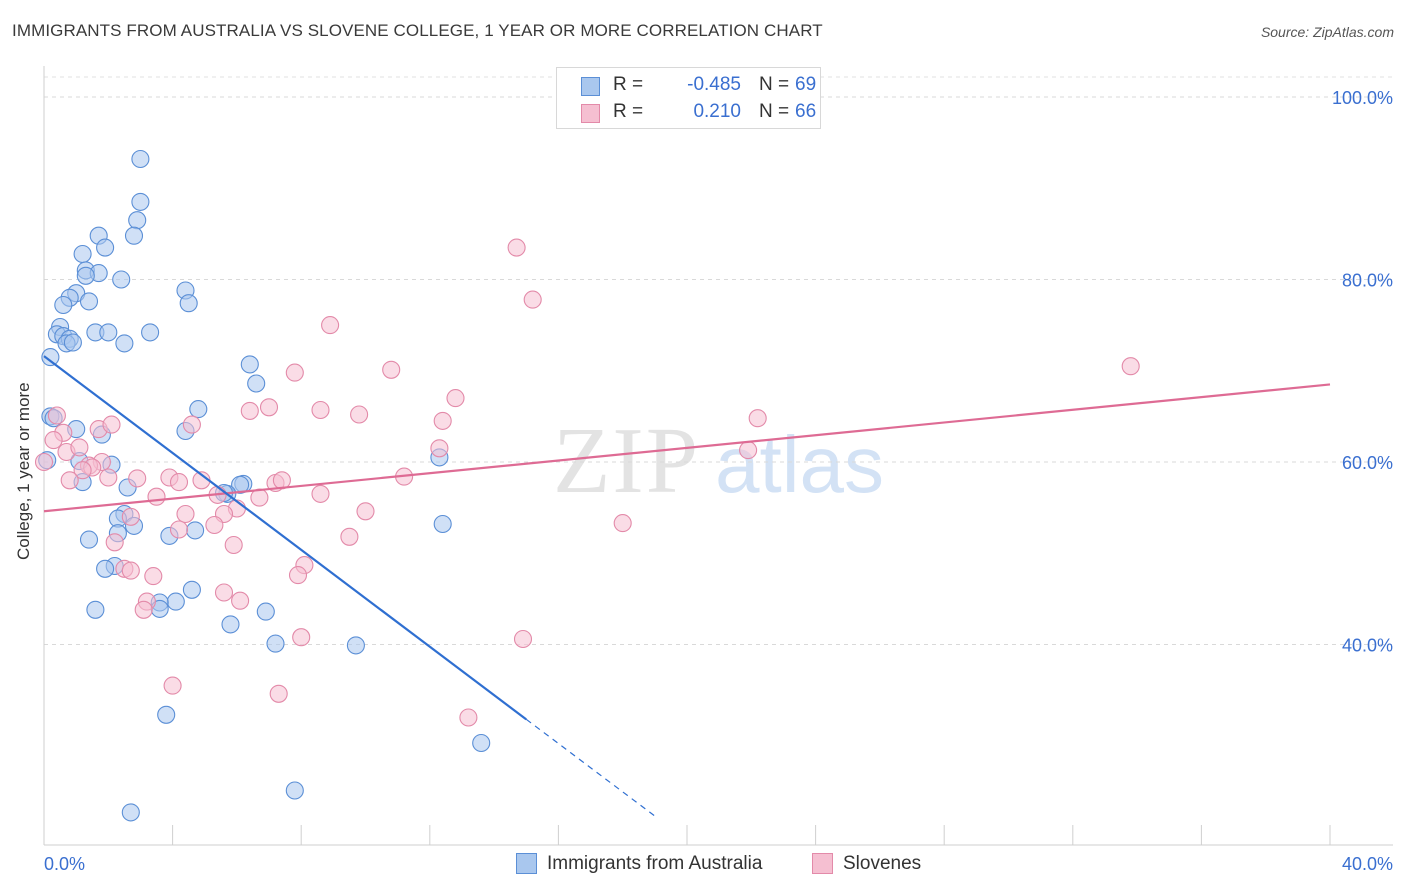 This screenshot has height=892, width=1406. I want to click on trend-line-extension, so click(590, 767).